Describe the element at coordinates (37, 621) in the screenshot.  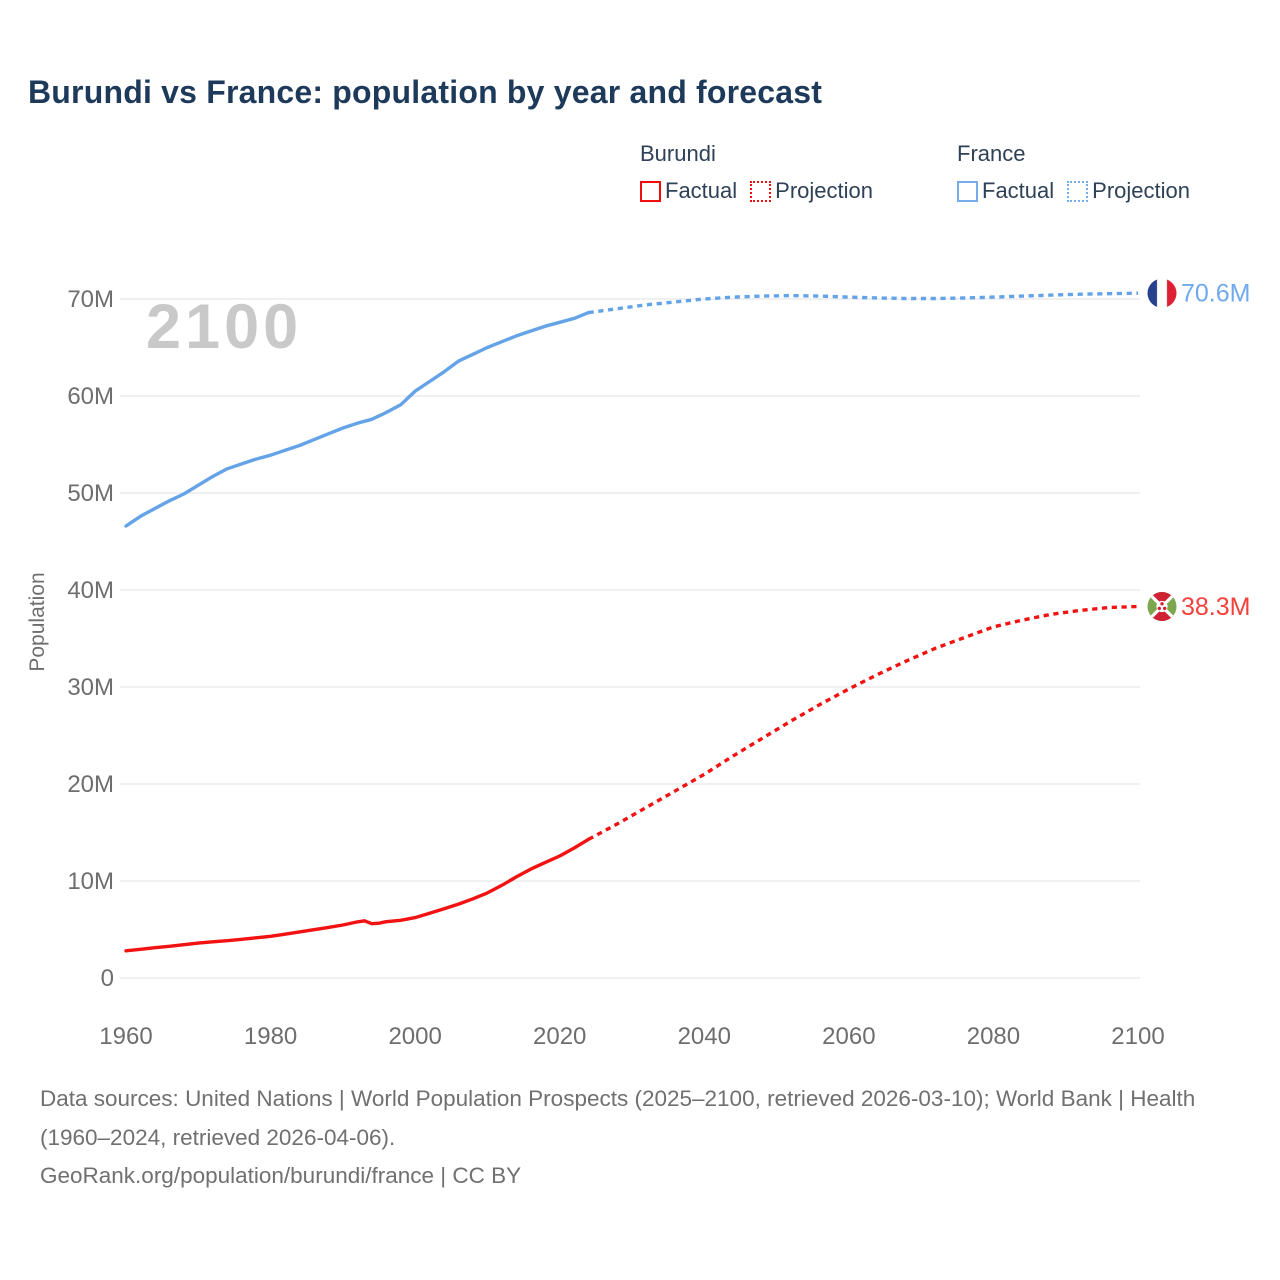
I see `y-axis-title: Population` at that location.